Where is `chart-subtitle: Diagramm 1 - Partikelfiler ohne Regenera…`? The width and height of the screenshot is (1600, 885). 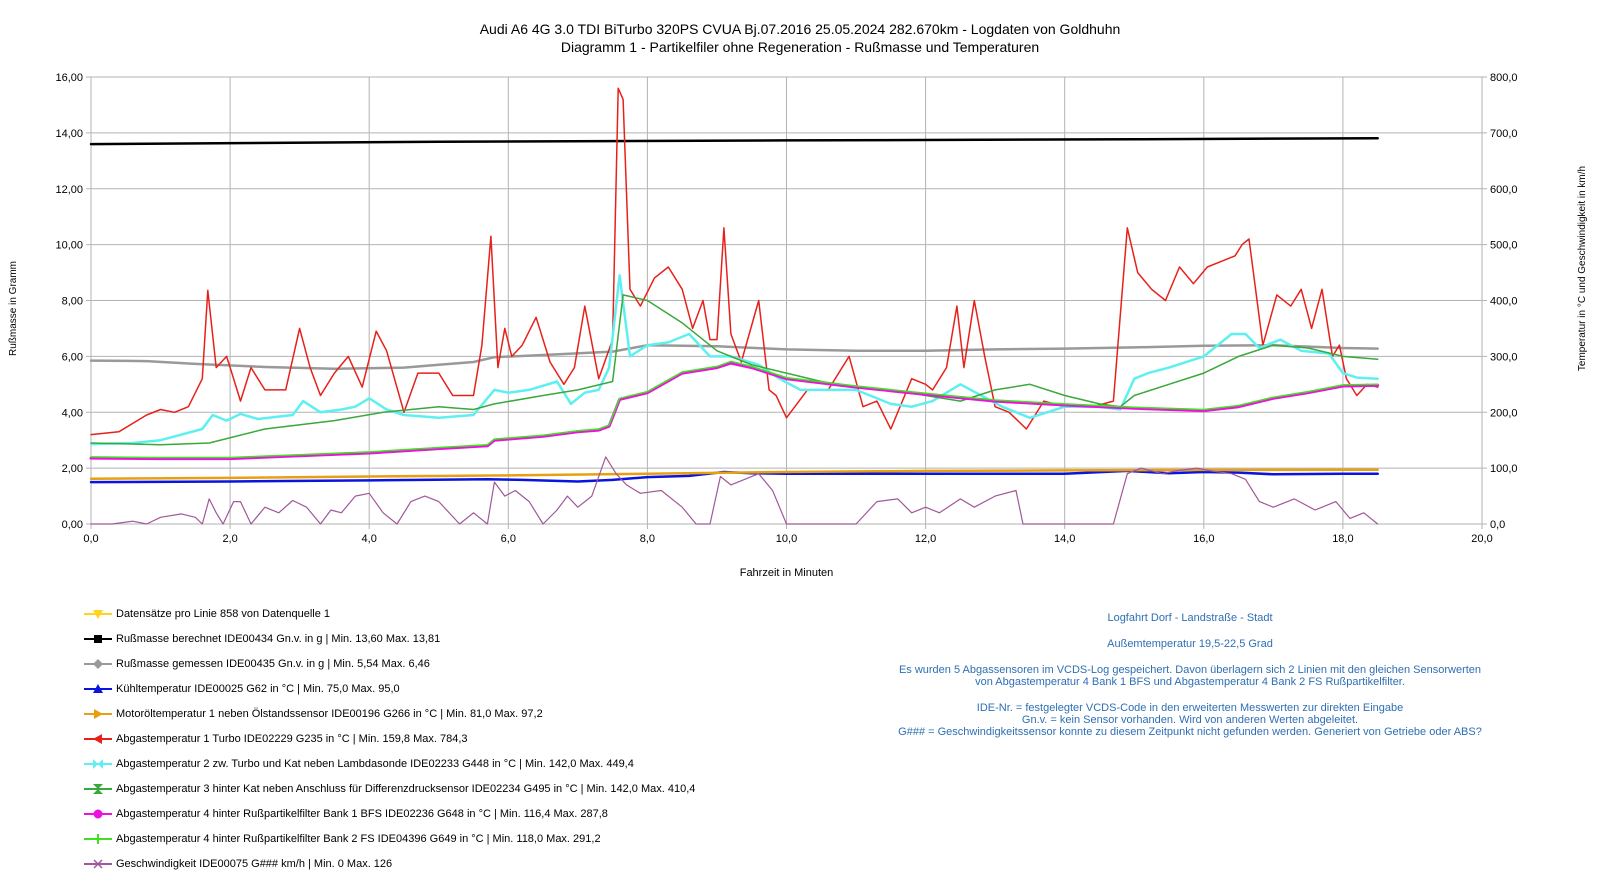 chart-subtitle: Diagramm 1 - Partikelfiler ohne Regenera… is located at coordinates (800, 47).